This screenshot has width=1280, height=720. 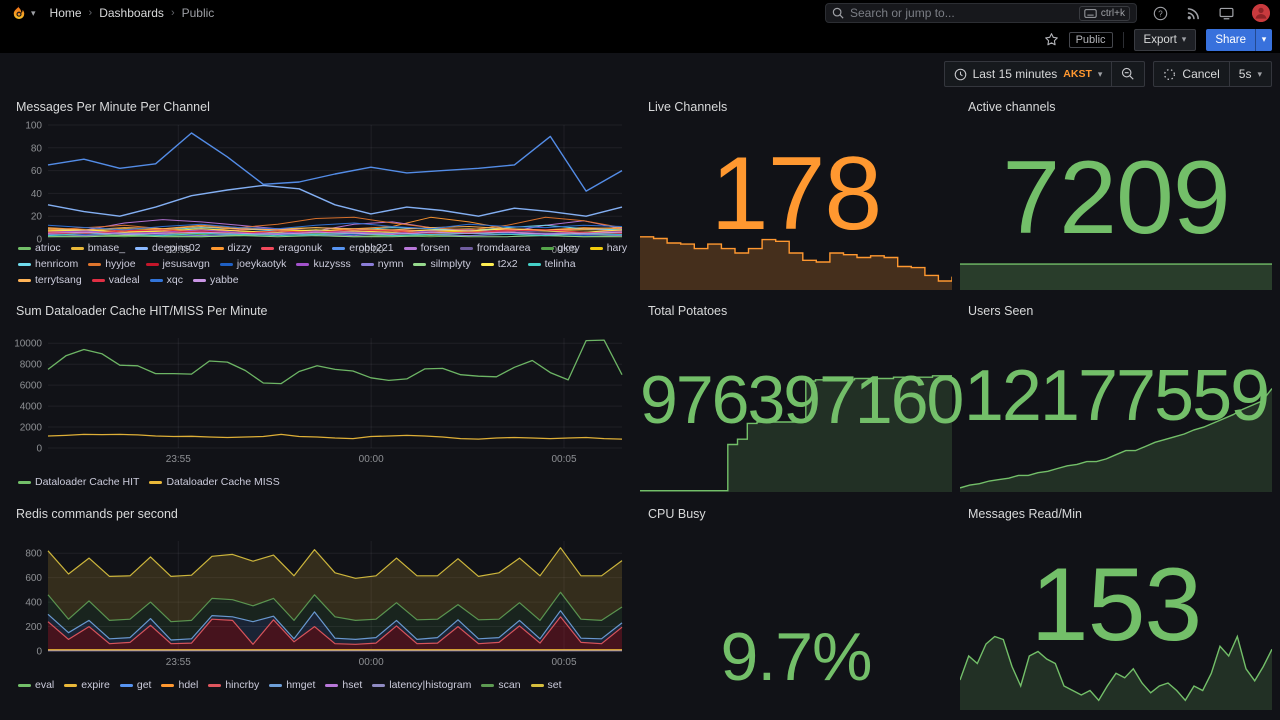 I want to click on legend-item: vadeal, so click(x=115, y=280).